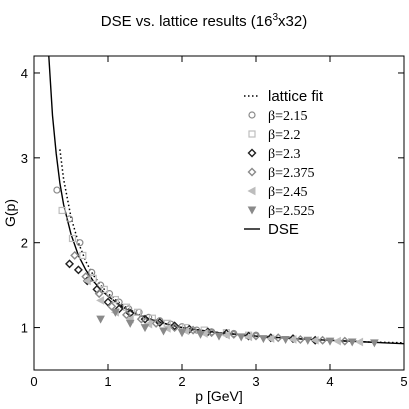 The height and width of the screenshot is (409, 409). Describe the element at coordinates (275, 17) in the screenshot. I see `chart-title-sup: 3` at that location.